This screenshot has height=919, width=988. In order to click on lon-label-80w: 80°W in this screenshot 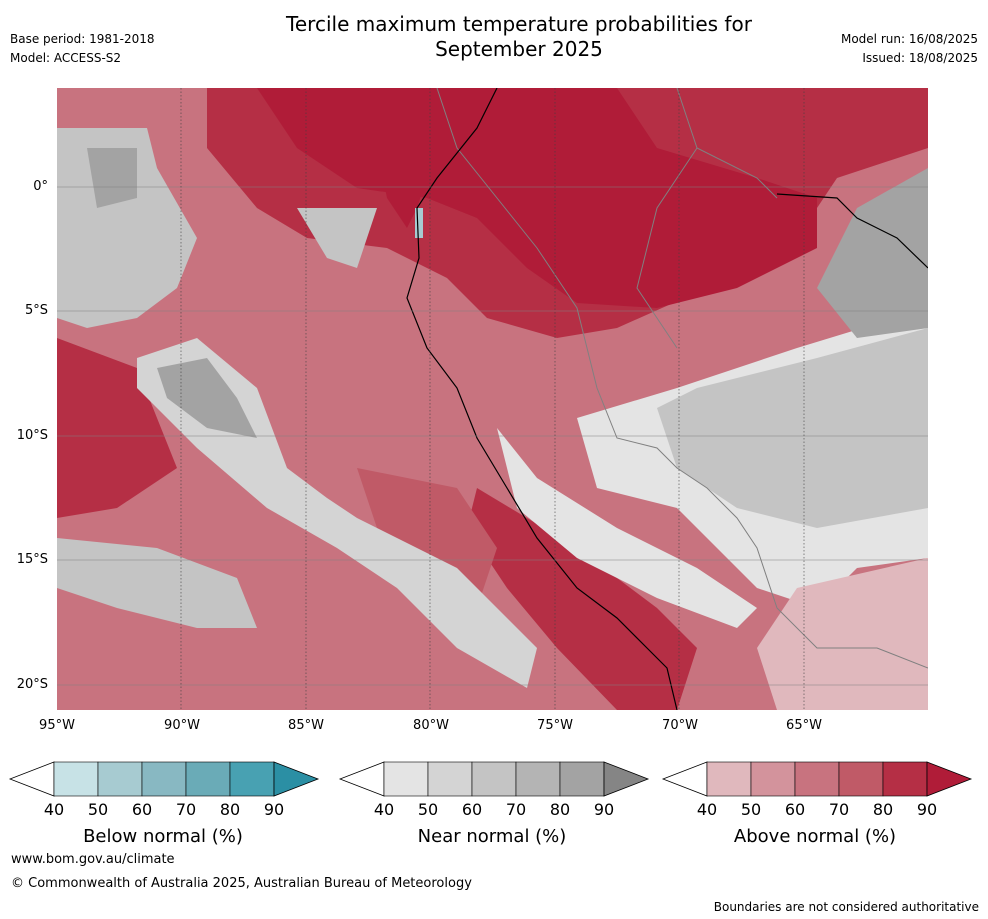, I will do `click(431, 725)`.